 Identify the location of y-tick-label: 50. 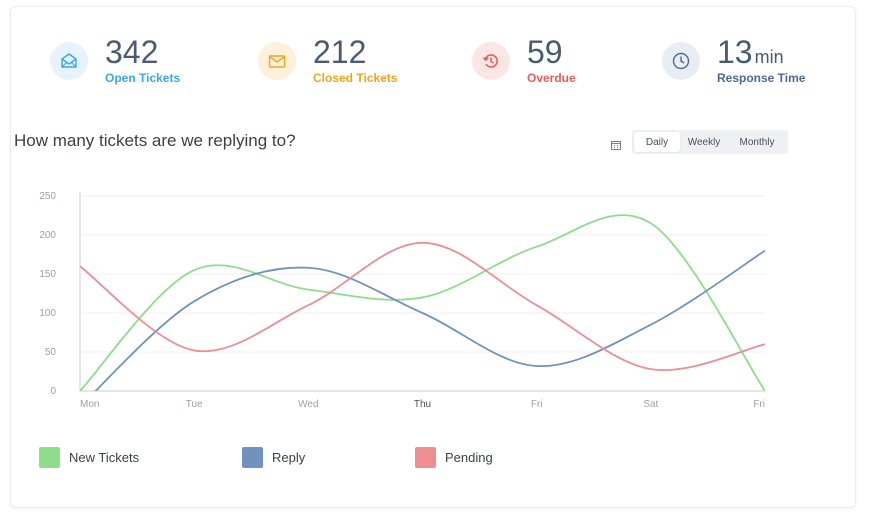
(51, 352).